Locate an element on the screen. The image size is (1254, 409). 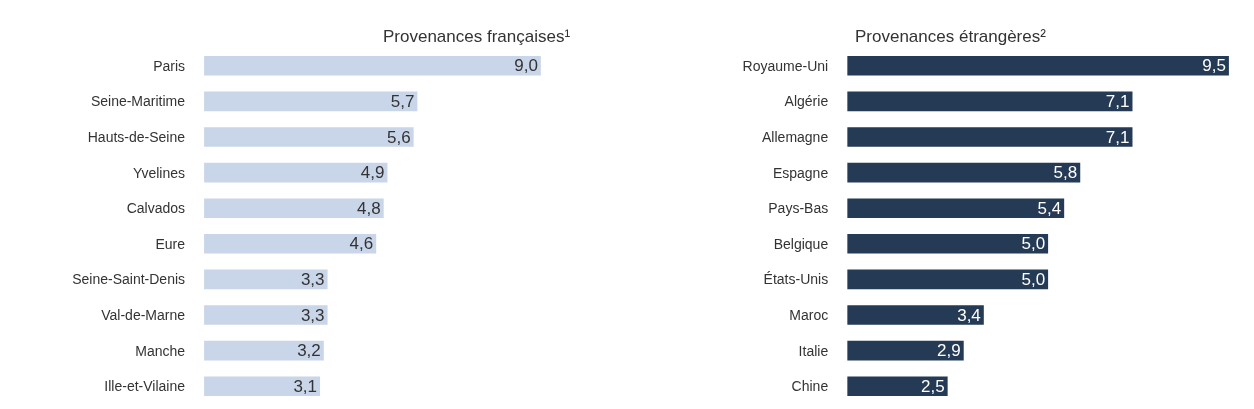
data-label: 3,4 is located at coordinates (969, 315).